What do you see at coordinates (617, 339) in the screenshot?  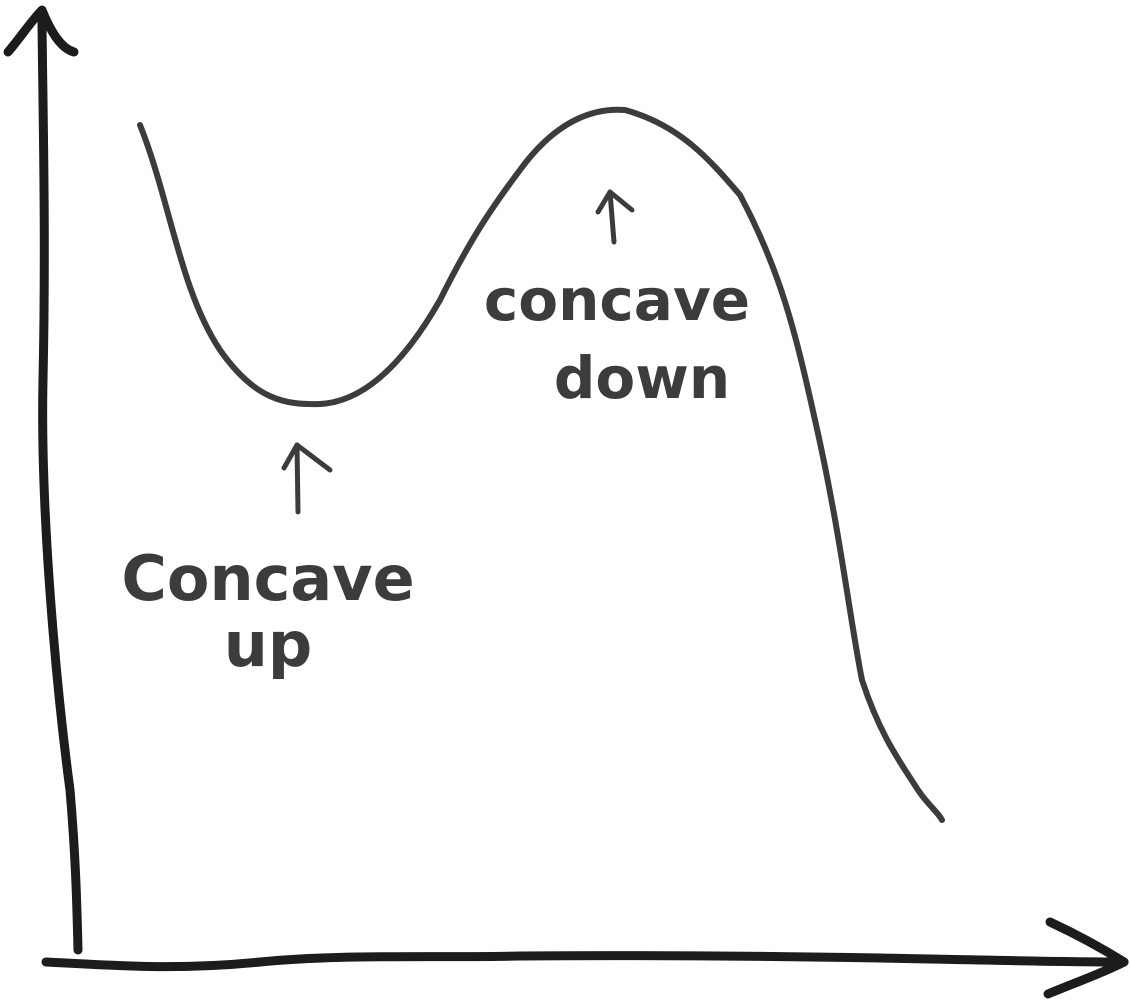 I see `concave-down-label: concave down` at bounding box center [617, 339].